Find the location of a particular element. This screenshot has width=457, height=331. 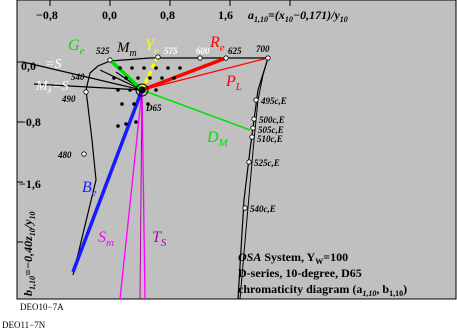

label-mlambda-sub: λ is located at coordinates (50, 90).